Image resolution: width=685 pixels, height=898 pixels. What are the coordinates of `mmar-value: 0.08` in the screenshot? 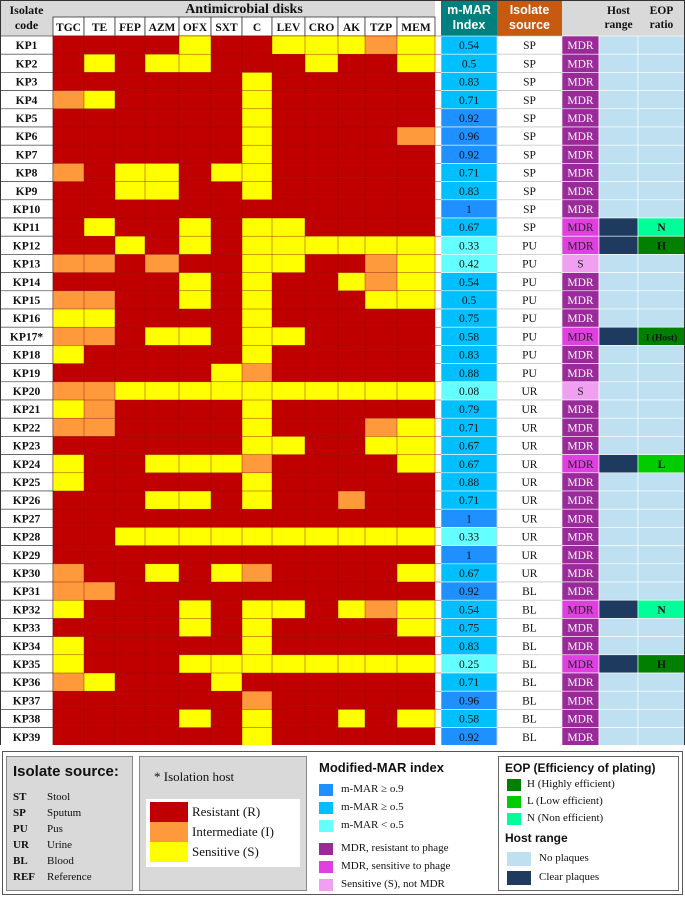 It's located at (469, 392).